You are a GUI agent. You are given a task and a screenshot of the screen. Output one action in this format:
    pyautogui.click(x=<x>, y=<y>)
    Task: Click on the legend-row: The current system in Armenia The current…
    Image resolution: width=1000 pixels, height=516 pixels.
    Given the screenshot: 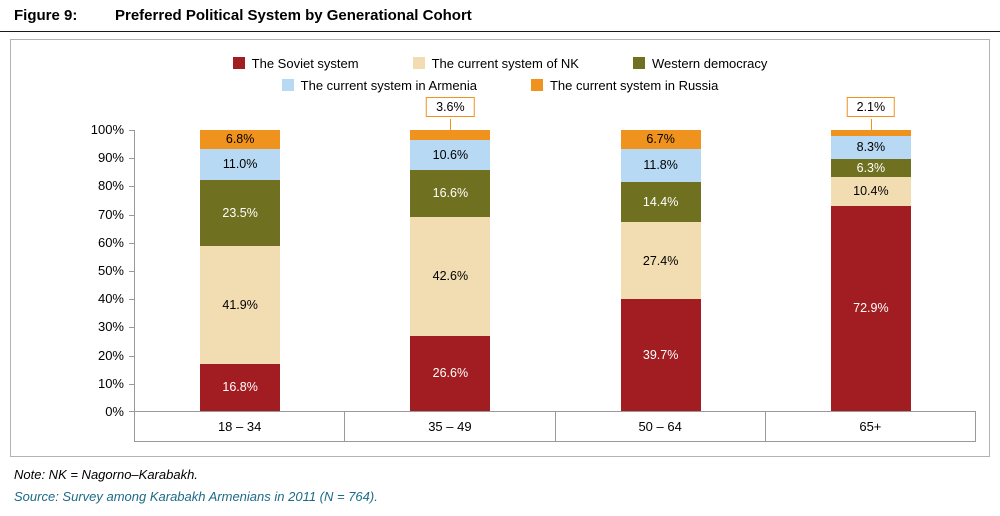 What is the action you would take?
    pyautogui.click(x=500, y=85)
    